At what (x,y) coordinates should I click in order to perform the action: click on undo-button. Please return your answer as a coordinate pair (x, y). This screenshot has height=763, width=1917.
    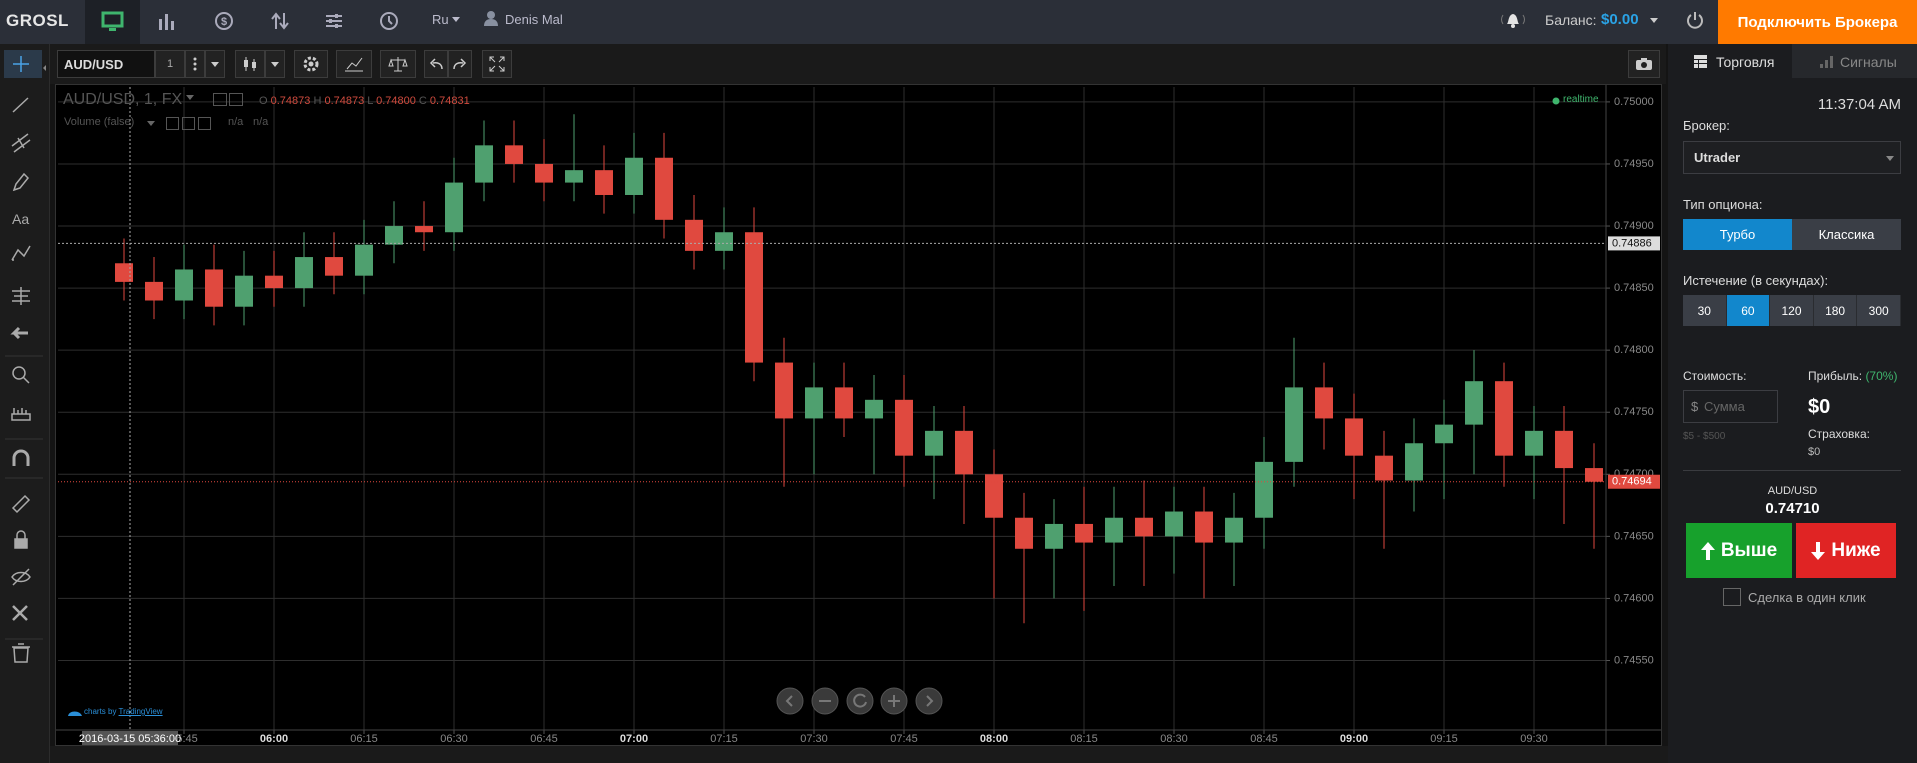
    Looking at the image, I should click on (436, 64).